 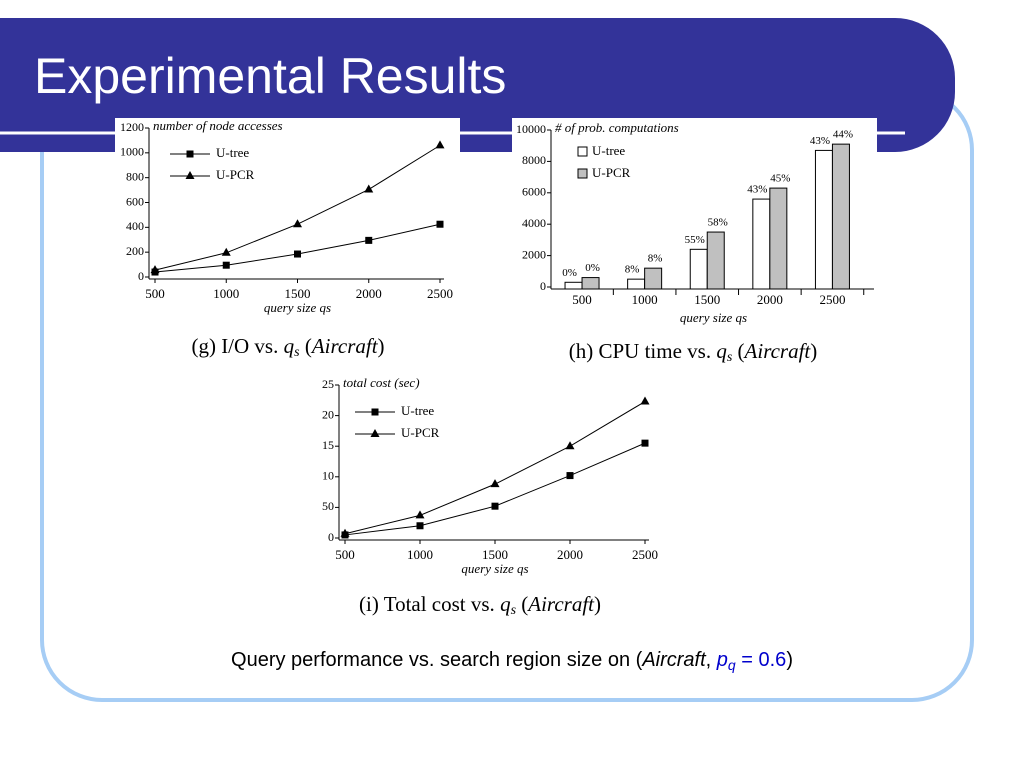 What do you see at coordinates (531, 129) in the screenshot?
I see `y-tick-label: 10000` at bounding box center [531, 129].